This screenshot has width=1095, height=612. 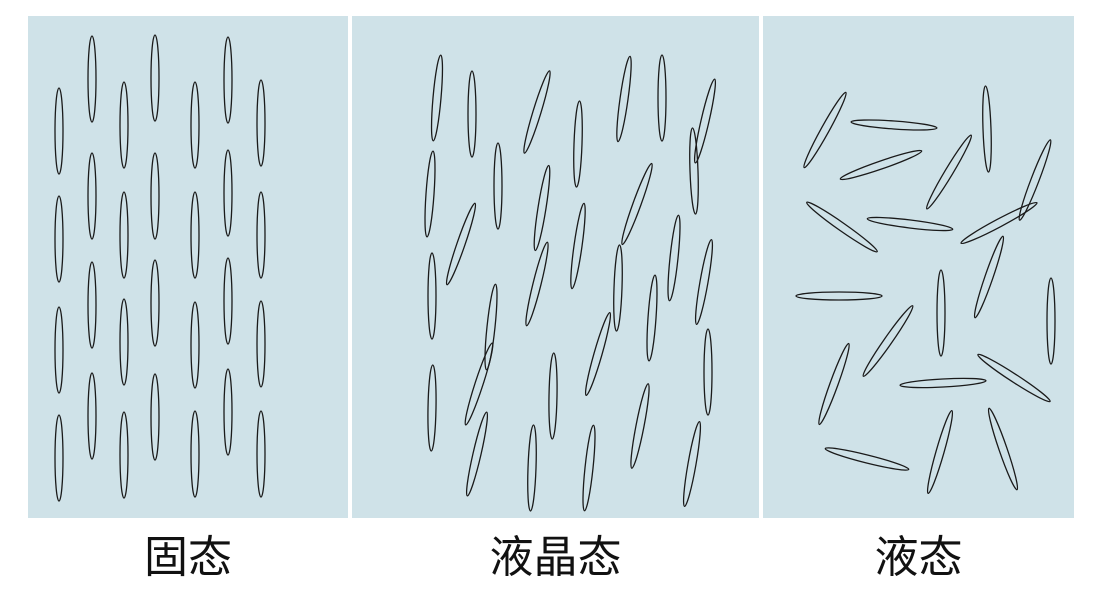 I want to click on liquid-crystal-label: 液晶态, so click(x=555, y=557).